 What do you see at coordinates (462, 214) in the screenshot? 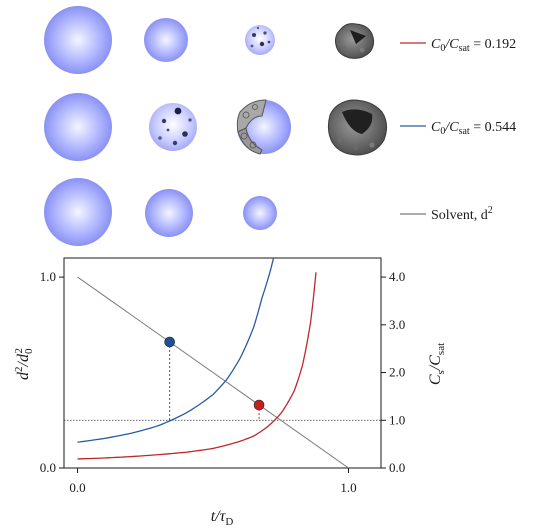
I see `legend-label: Solvent, d2` at bounding box center [462, 214].